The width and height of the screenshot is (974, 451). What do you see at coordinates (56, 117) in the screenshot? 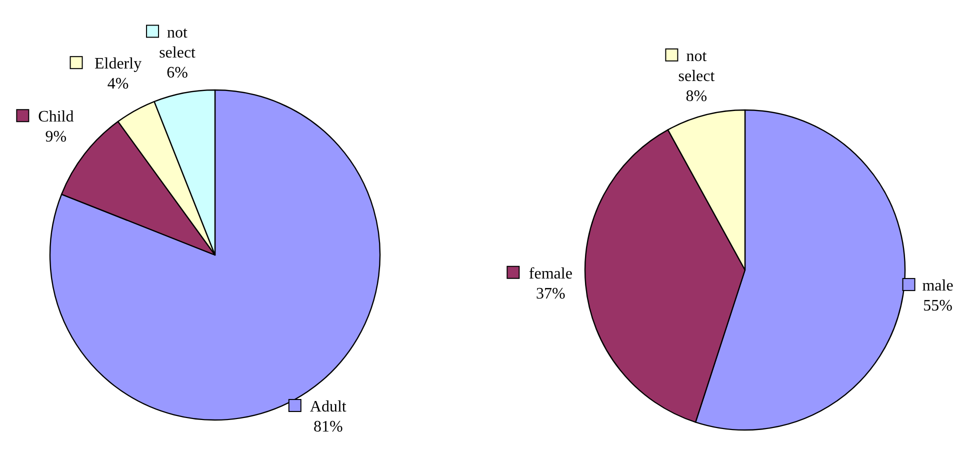
I see `legend-label: Child` at bounding box center [56, 117].